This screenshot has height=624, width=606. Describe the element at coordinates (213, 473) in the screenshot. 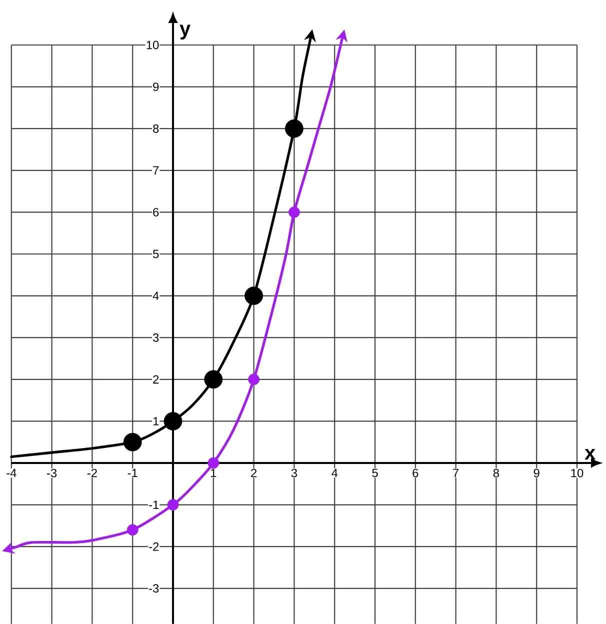

I see `x-tick-label: 1` at that location.